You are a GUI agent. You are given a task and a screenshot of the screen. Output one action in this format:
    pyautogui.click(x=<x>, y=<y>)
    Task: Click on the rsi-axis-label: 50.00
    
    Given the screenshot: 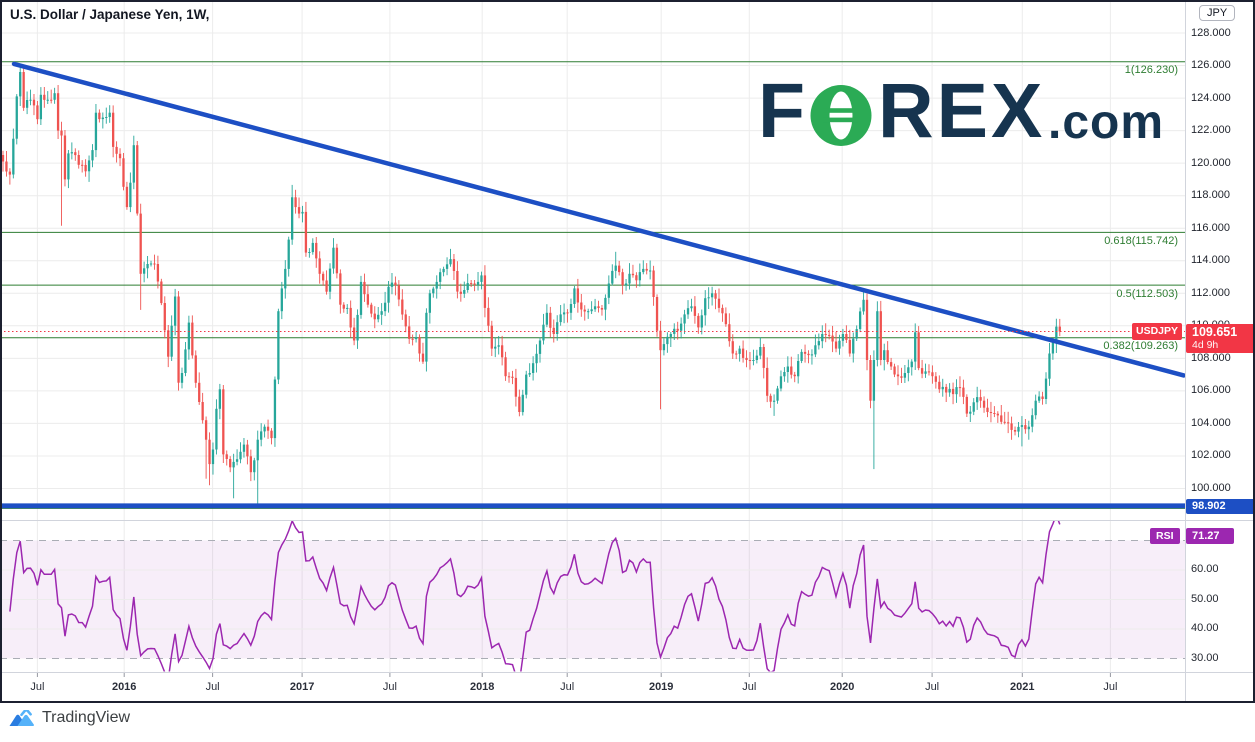 What is the action you would take?
    pyautogui.click(x=1205, y=598)
    